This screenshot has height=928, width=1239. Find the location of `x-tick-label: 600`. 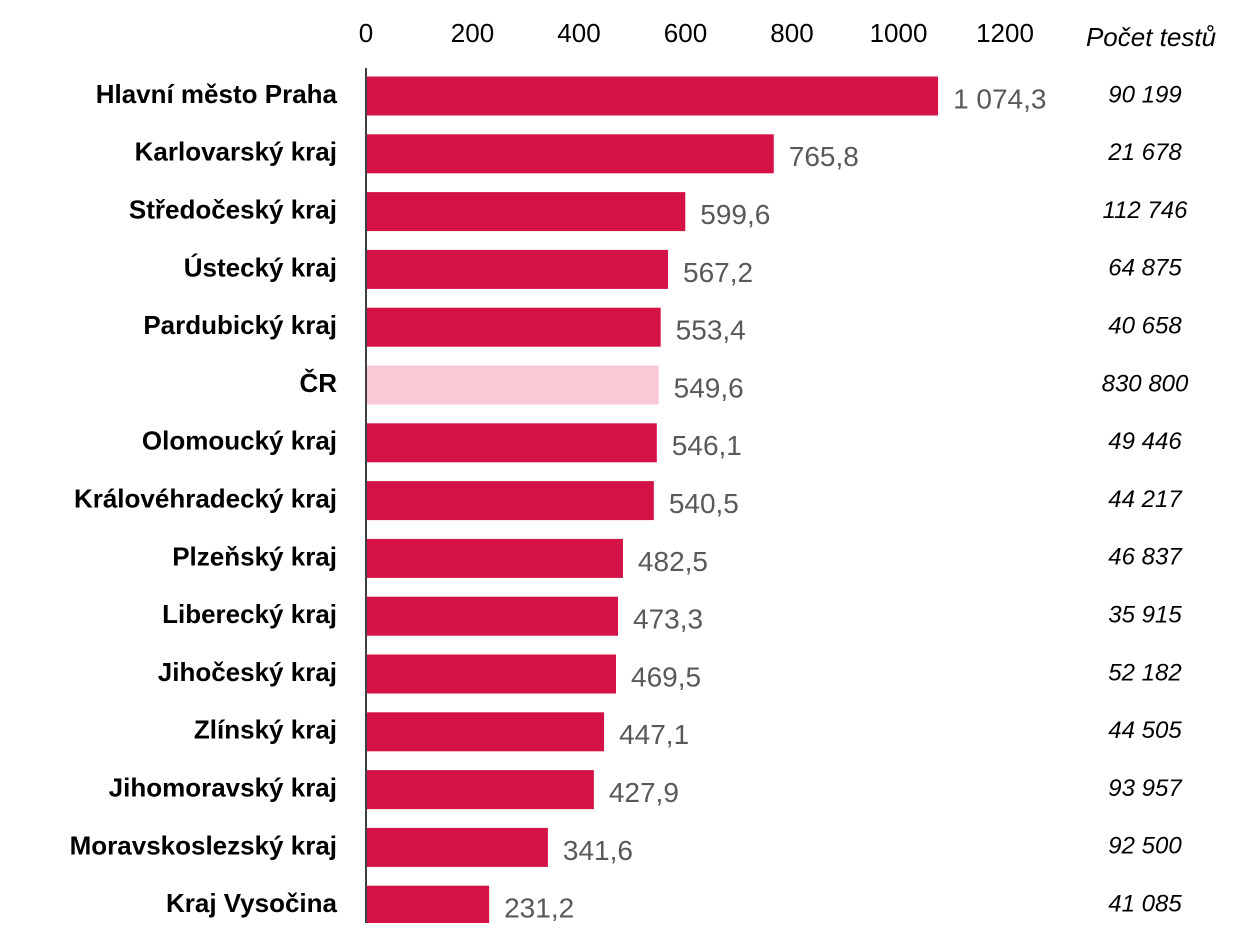

x-tick-label: 600 is located at coordinates (685, 33).